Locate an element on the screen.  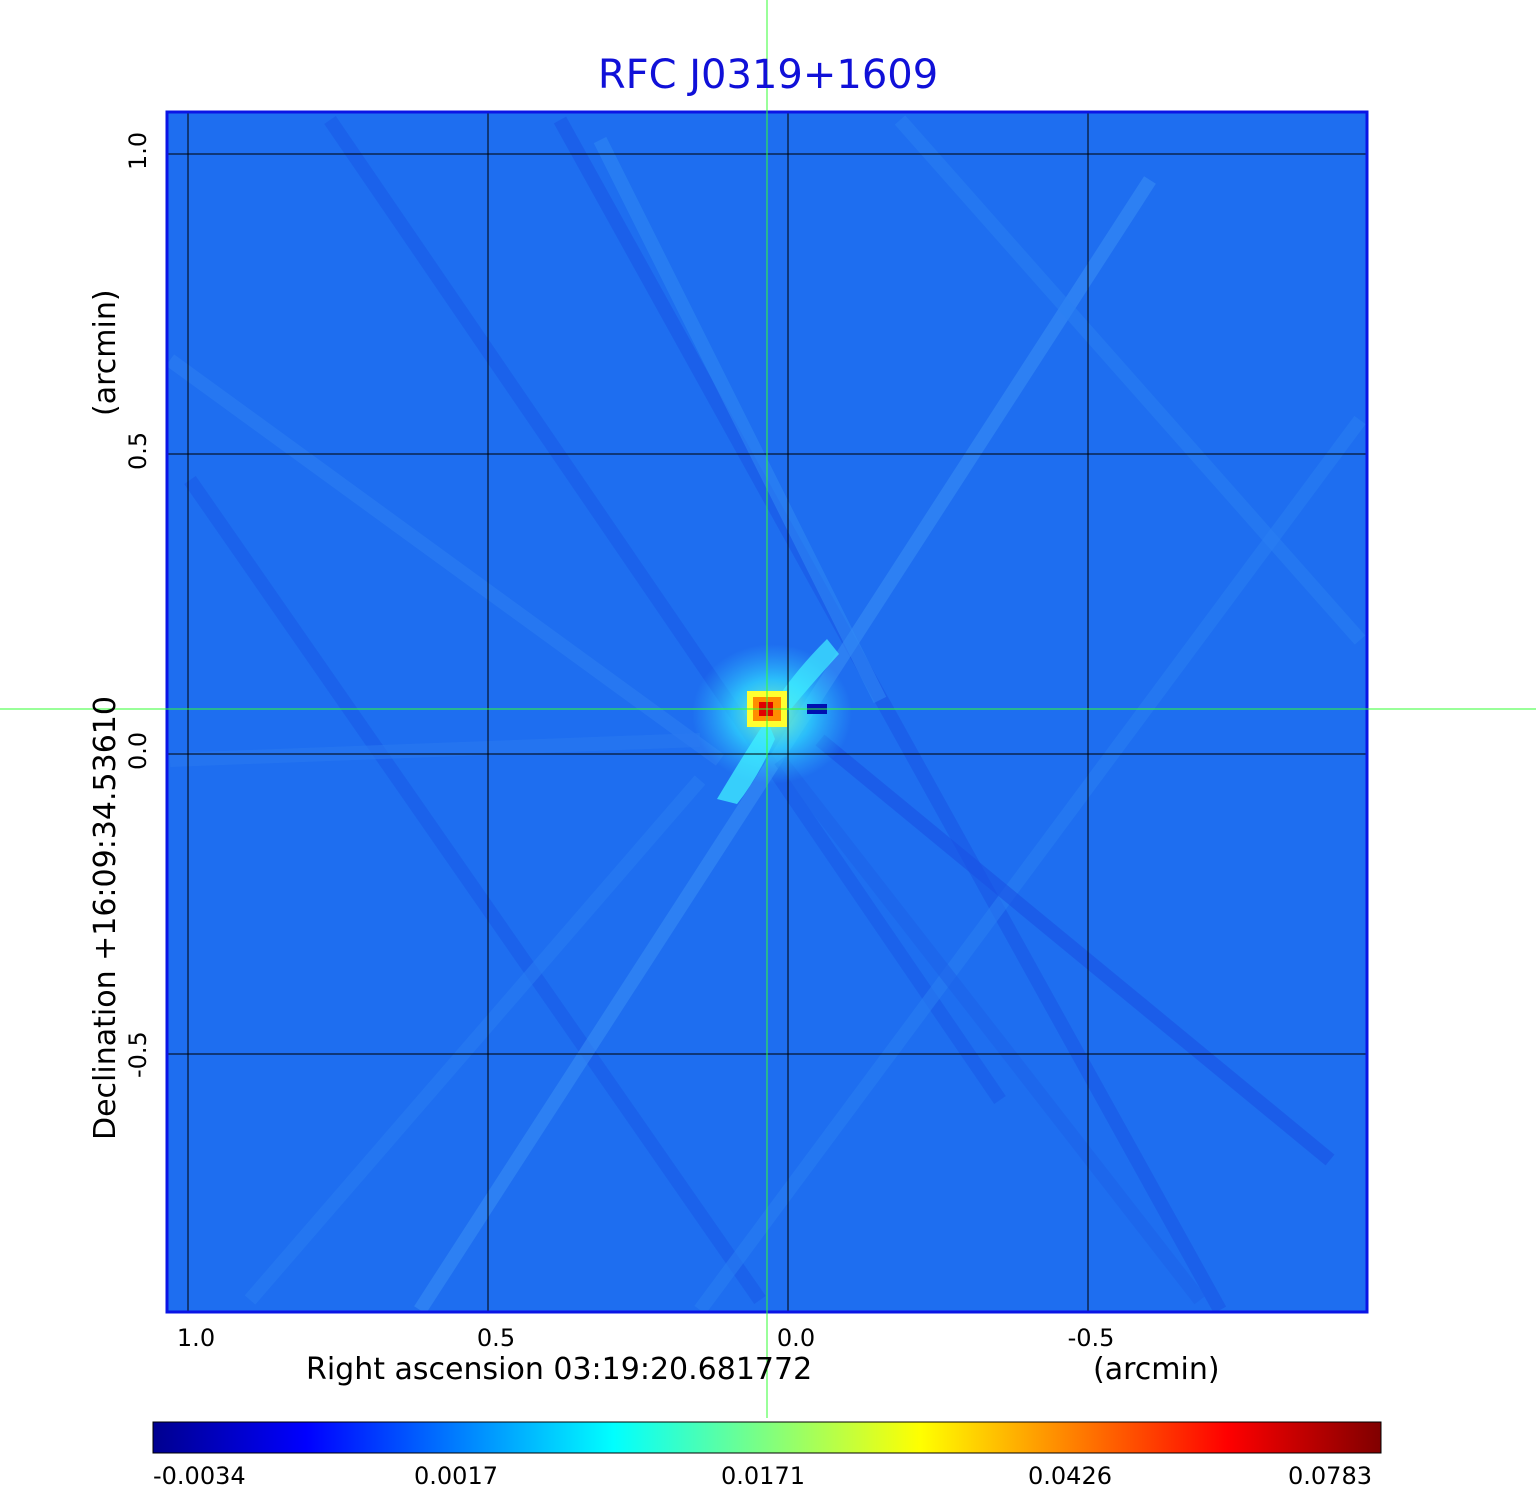
x-axis-unit: (arcmin) is located at coordinates (1156, 1369).